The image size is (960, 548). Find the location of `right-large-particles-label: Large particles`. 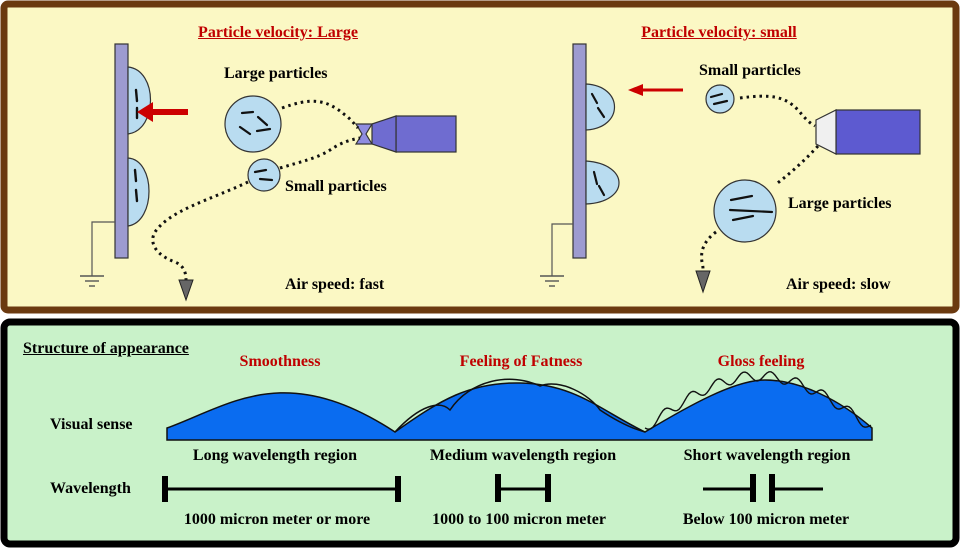

right-large-particles-label: Large particles is located at coordinates (840, 203).